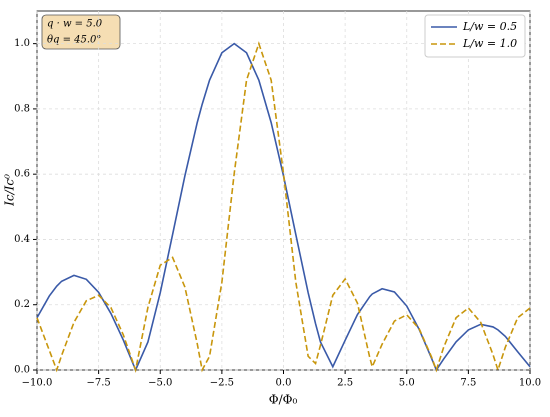 The height and width of the screenshot is (417, 550). Describe the element at coordinates (81, 32) in the screenshot. I see `annotation-box` at that location.